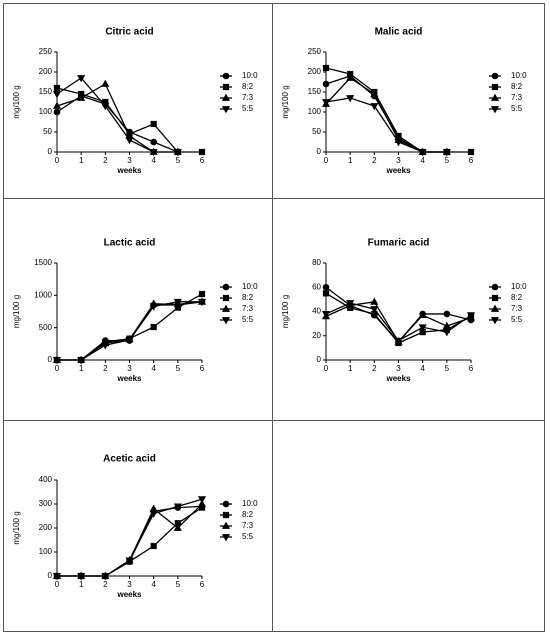 This screenshot has width=550, height=638. What do you see at coordinates (47, 131) in the screenshot?
I see `y-tick-label: 50` at bounding box center [47, 131].